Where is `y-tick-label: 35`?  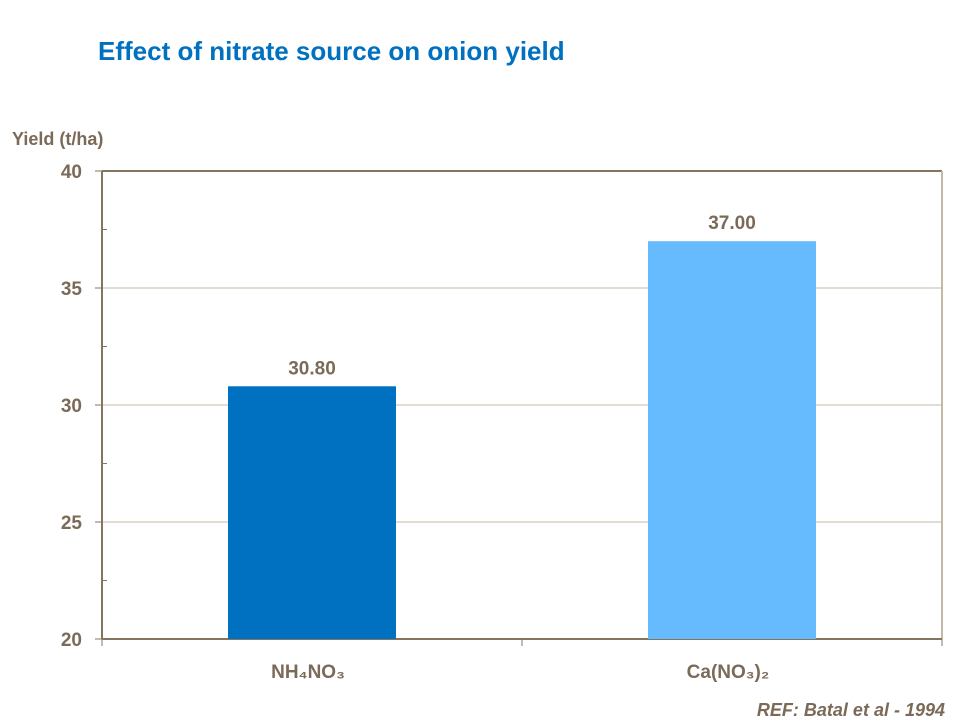 y-tick-label: 35 is located at coordinates (72, 289).